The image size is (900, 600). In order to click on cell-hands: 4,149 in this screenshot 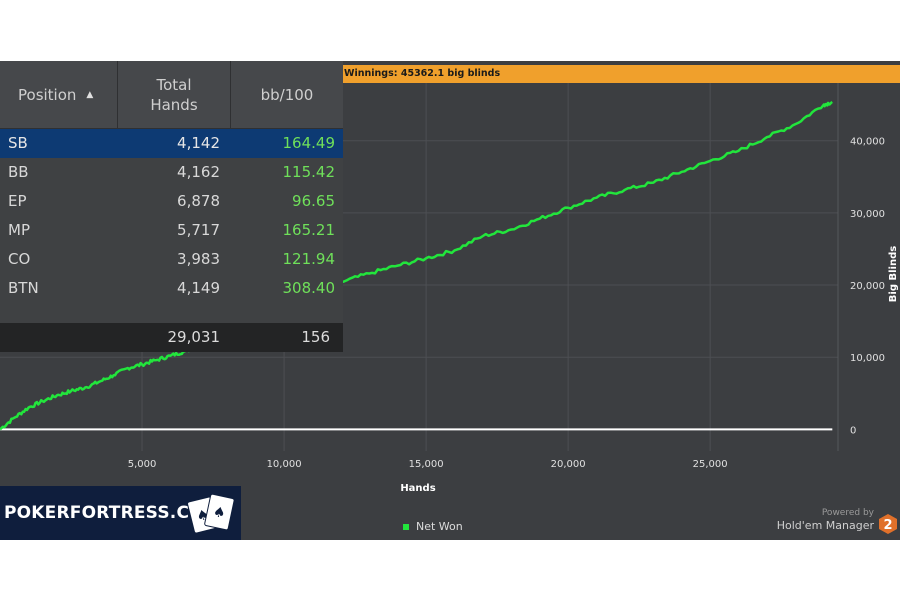, I will do `click(198, 288)`.